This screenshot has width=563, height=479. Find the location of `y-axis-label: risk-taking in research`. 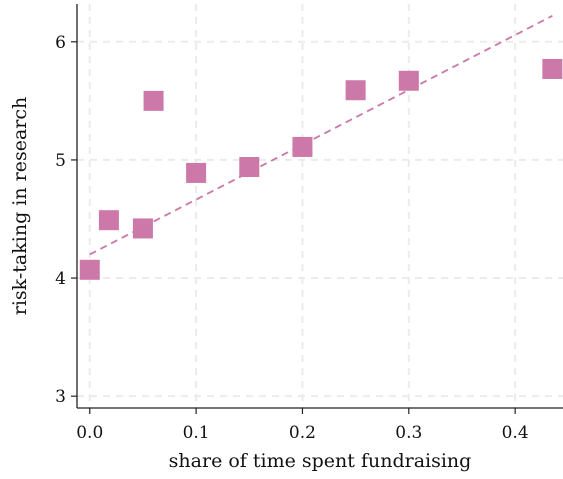

y-axis-label: risk-taking in research is located at coordinates (20, 206).